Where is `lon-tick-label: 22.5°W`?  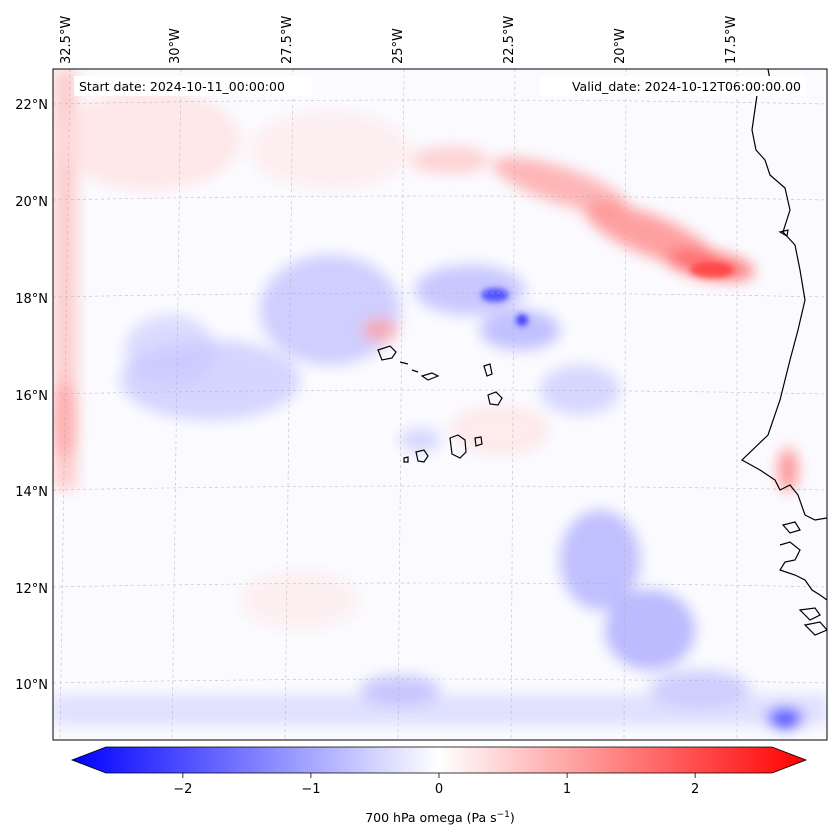
lon-tick-label: 22.5°W is located at coordinates (509, 40).